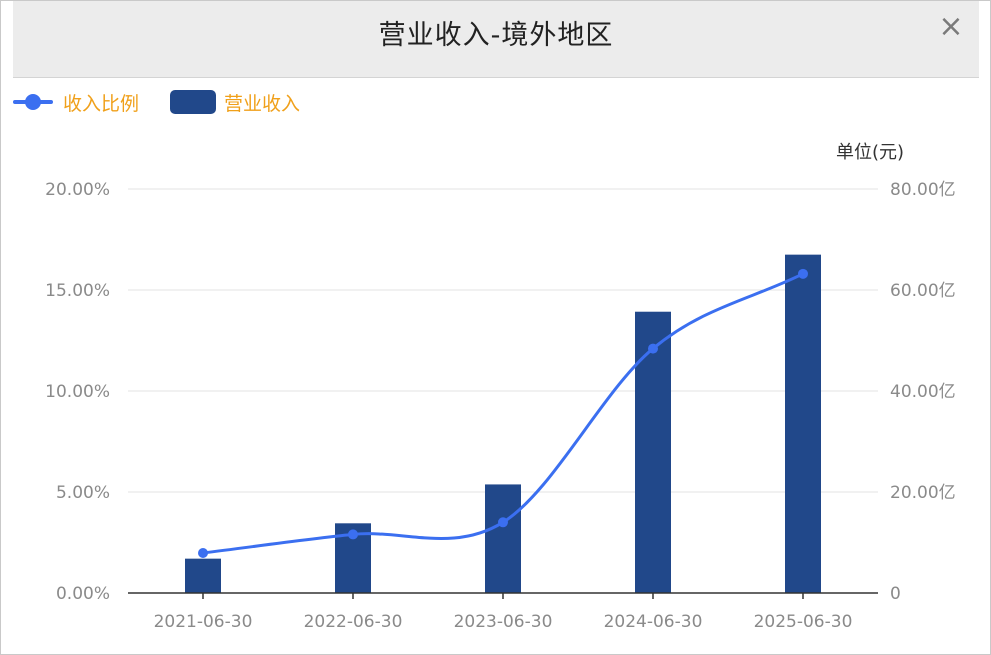 Image resolution: width=991 pixels, height=655 pixels. Describe the element at coordinates (895, 594) in the screenshot. I see `right-tick-label: 0` at that location.